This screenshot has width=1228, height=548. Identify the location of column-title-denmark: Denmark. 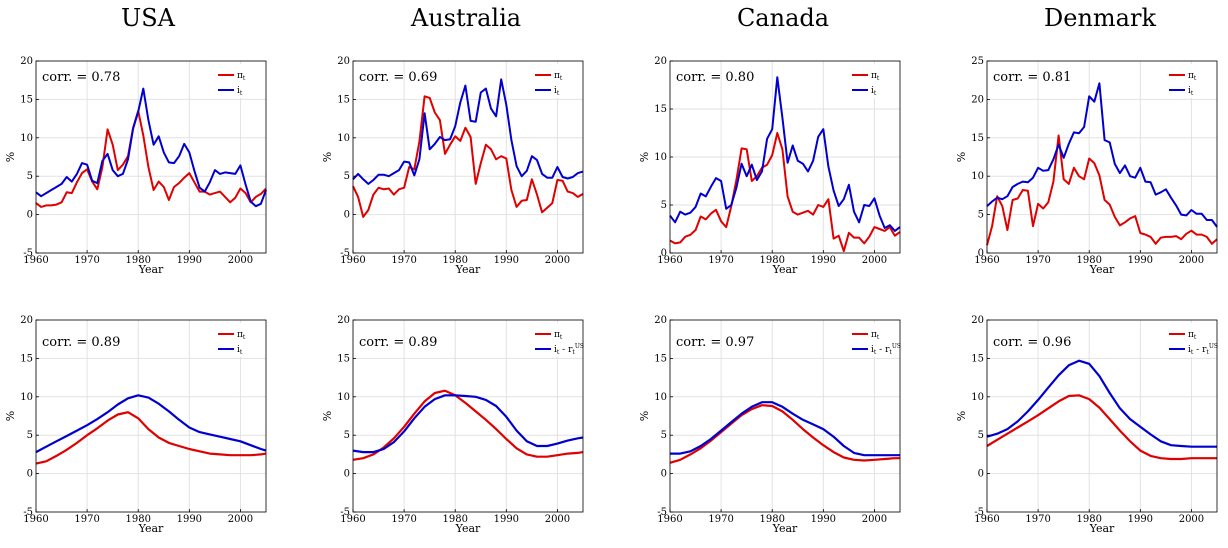
(1100, 18).